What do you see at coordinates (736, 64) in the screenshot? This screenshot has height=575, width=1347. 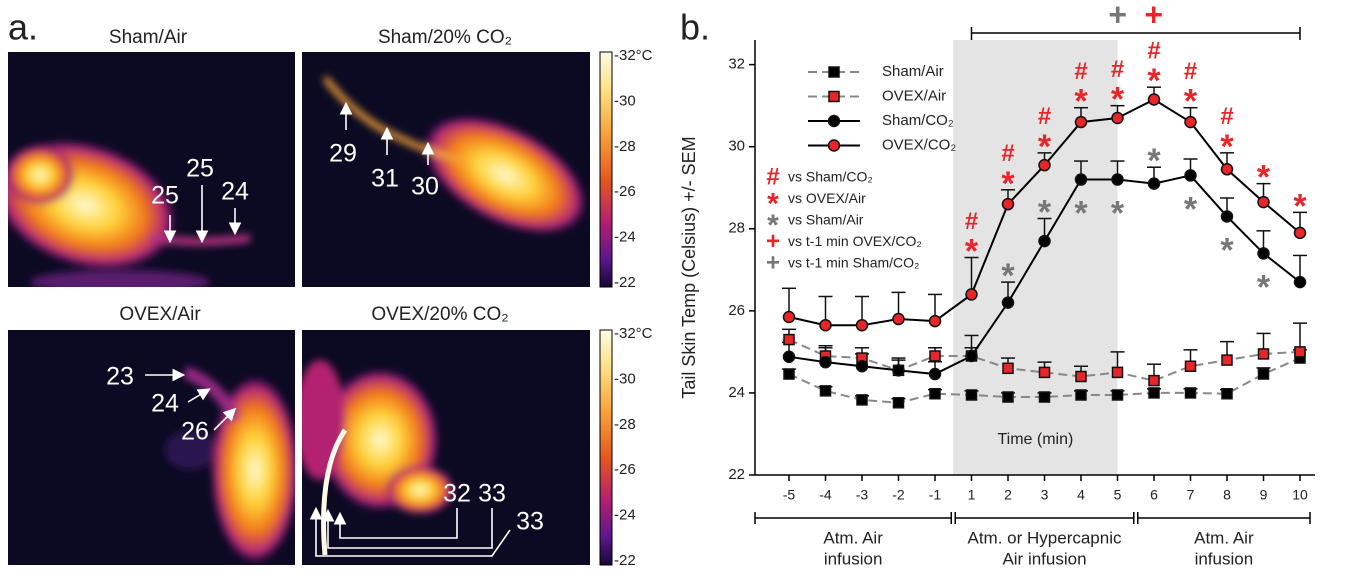 I see `y-tick-label: 32` at bounding box center [736, 64].